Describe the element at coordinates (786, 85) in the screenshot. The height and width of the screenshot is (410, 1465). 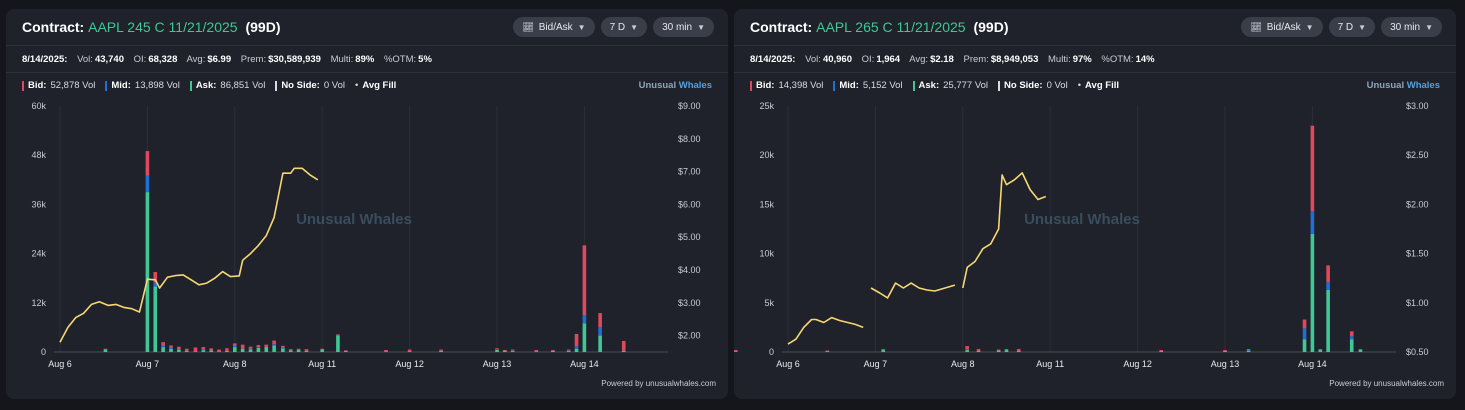
I see `legend-bid: Bid: 14,398 Vol` at that location.